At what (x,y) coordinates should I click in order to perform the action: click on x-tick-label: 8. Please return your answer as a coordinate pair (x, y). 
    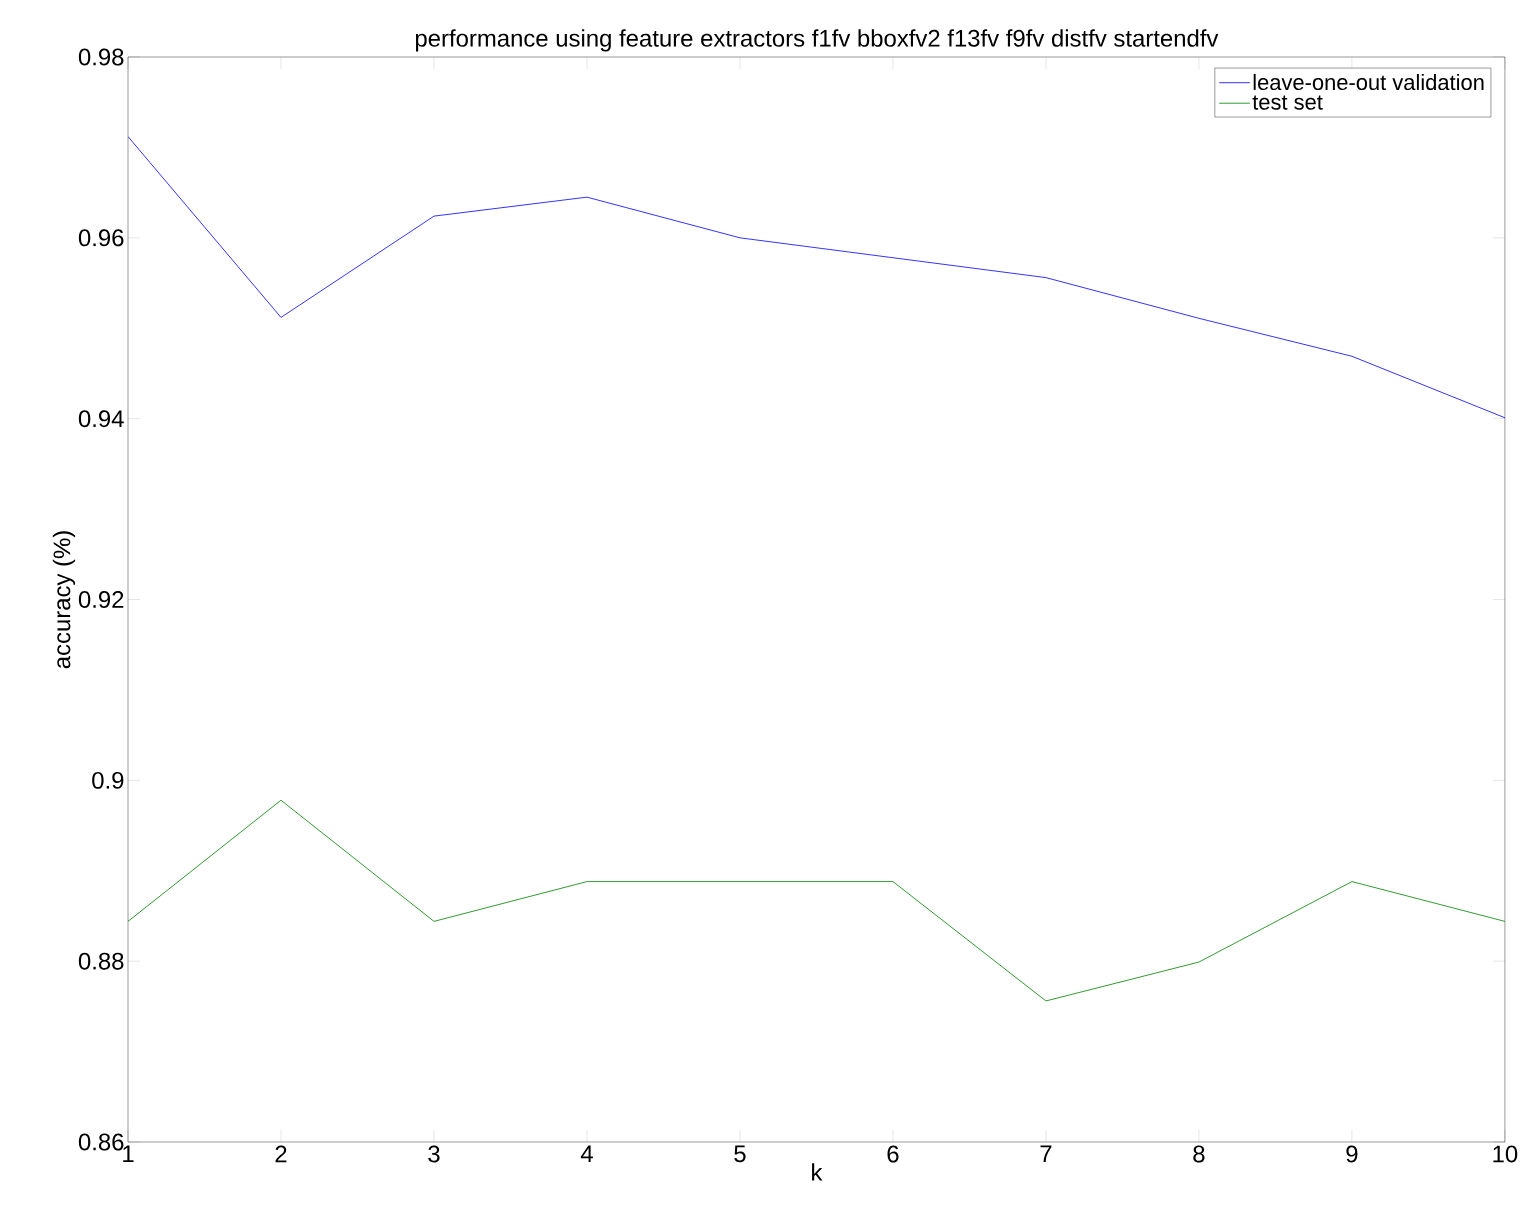
    Looking at the image, I should click on (1199, 1154).